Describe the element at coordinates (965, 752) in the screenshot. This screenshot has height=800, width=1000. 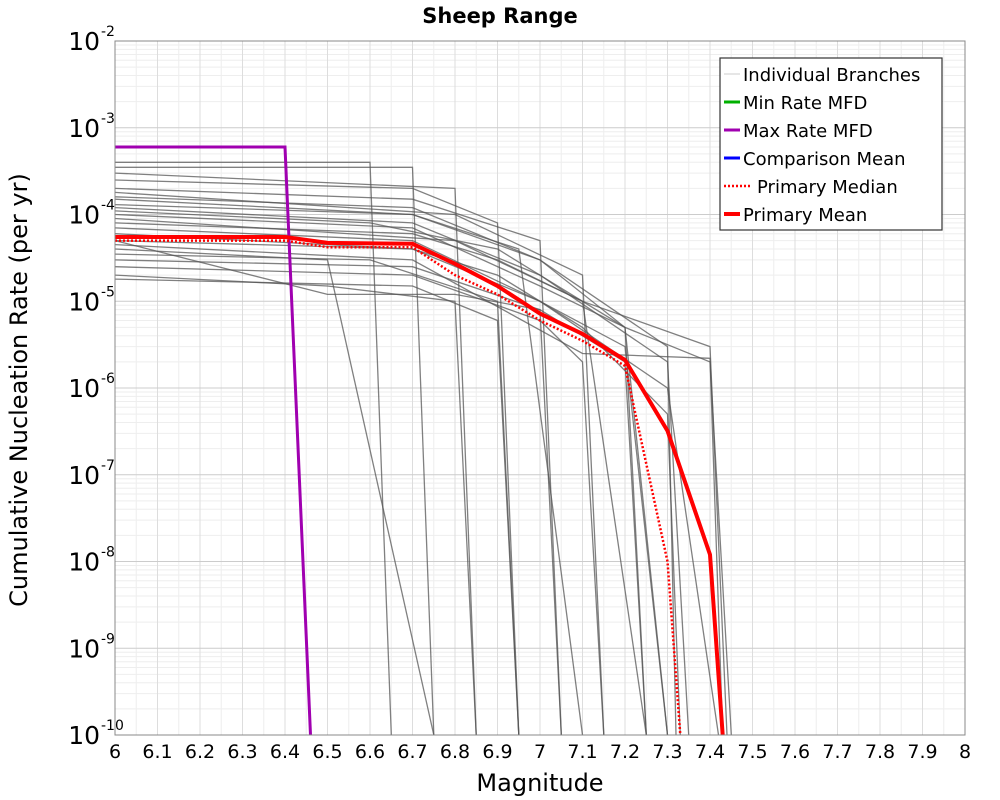
I see `x-tick-label: 8` at that location.